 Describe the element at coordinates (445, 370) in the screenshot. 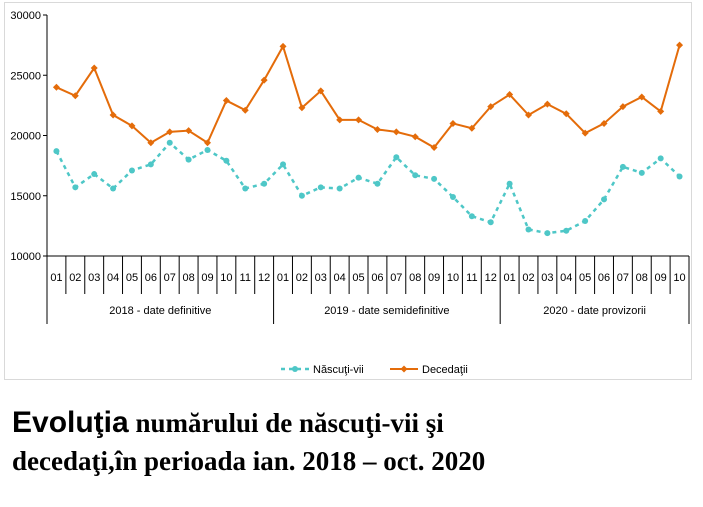

I see `legend-label-decedatii: Decedaţii` at that location.